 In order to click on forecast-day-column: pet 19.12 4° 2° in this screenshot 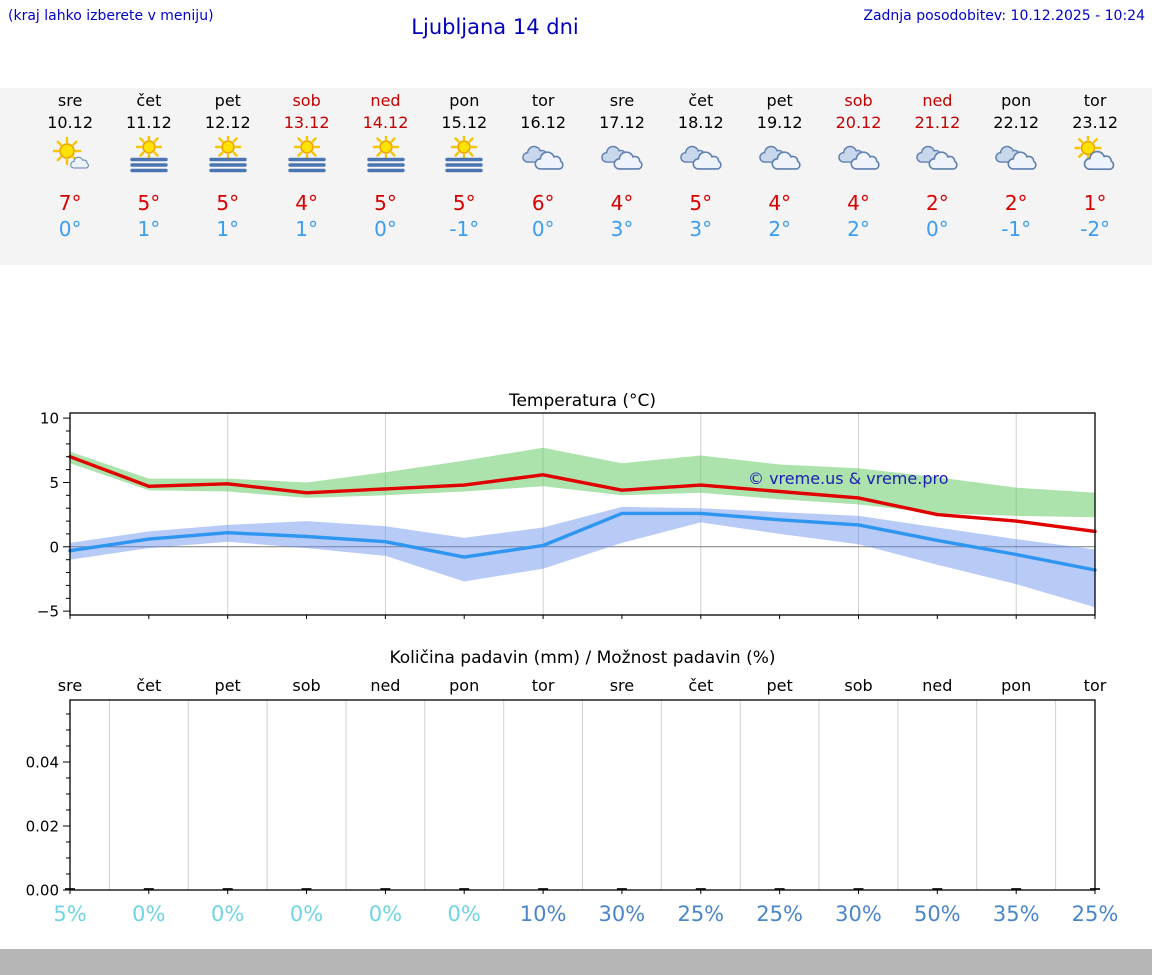, I will do `click(779, 166)`.